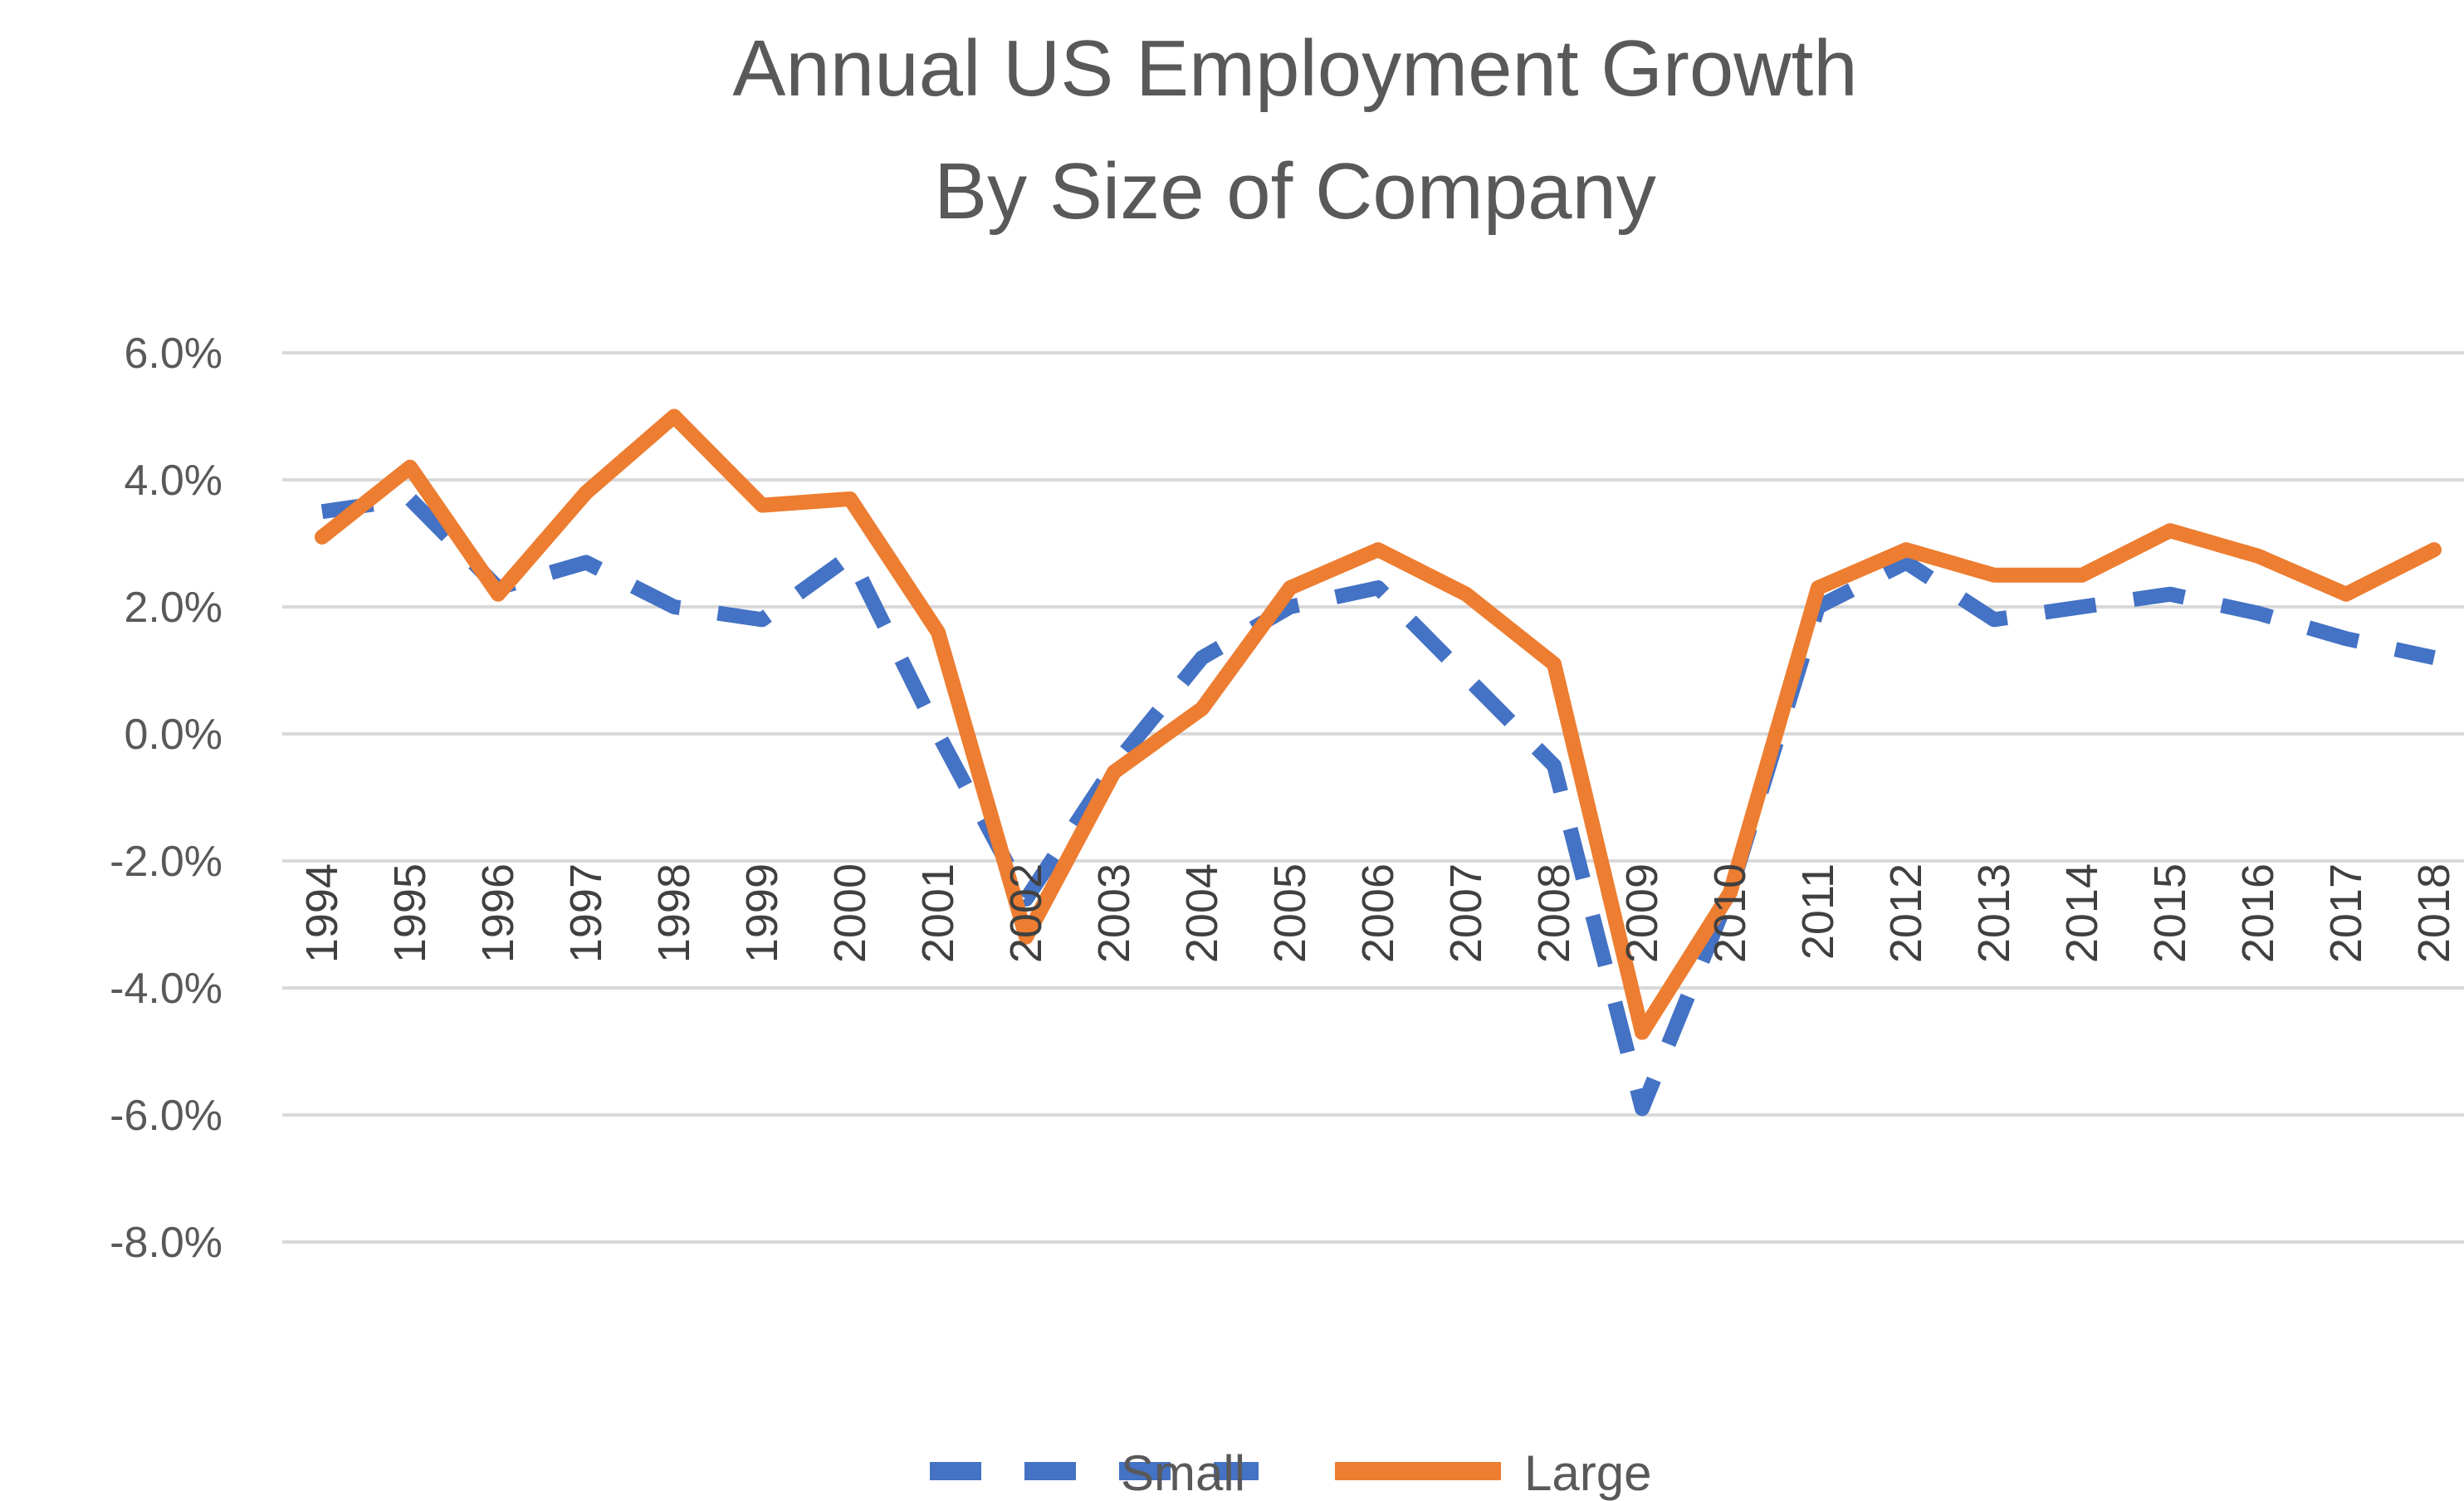  What do you see at coordinates (1642, 913) in the screenshot?
I see `x-tick-label: 2009` at bounding box center [1642, 913].